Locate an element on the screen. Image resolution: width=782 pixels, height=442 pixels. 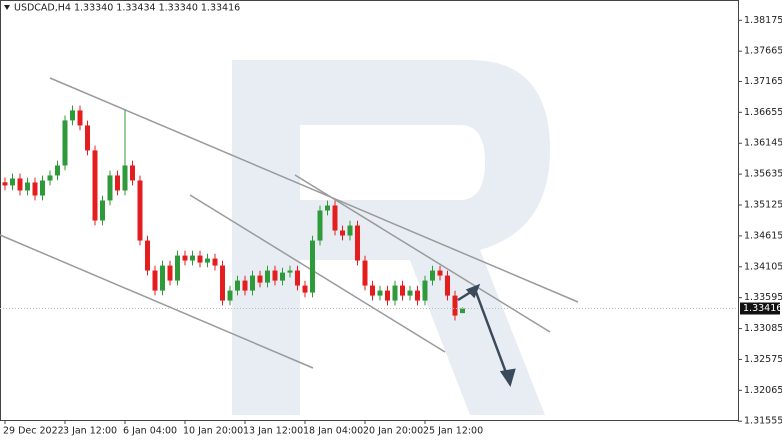
y-tick-label: 1.37665 is located at coordinates (763, 51).